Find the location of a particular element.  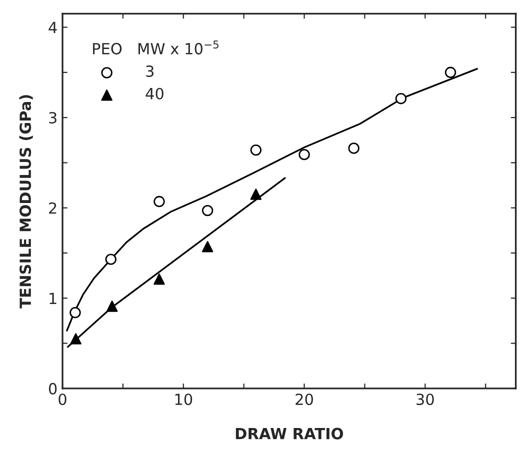

y-tick-label: 2 is located at coordinates (52, 208).